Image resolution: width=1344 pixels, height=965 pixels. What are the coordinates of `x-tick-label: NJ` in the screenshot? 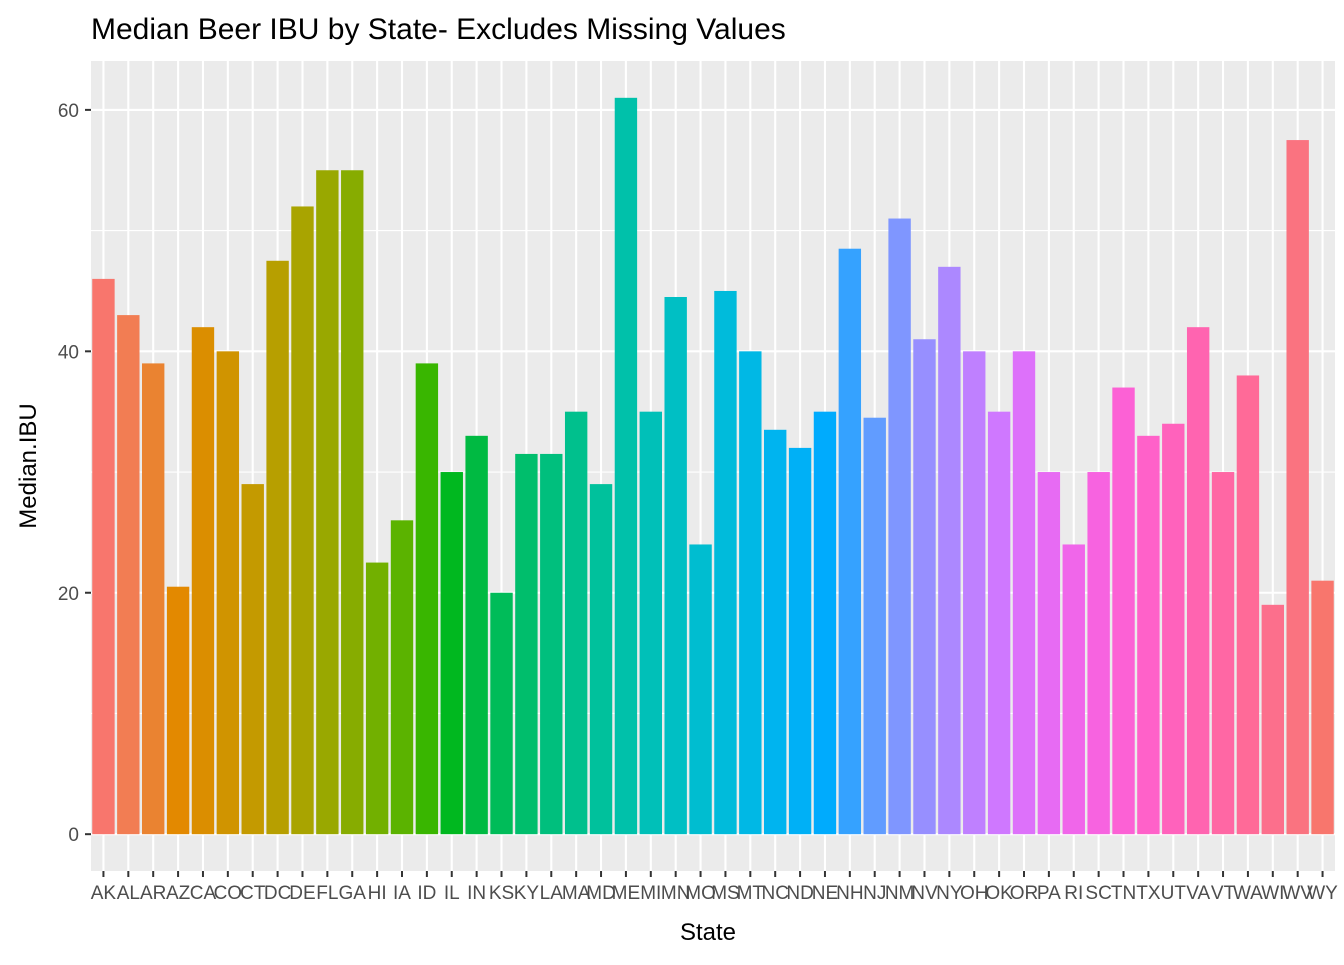 It's located at (874, 893).